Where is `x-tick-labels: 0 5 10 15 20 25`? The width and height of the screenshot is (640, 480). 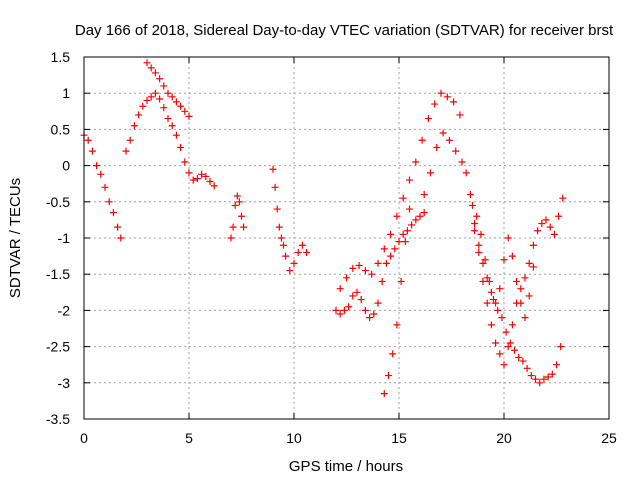 x-tick-labels: 0 5 10 15 20 25 is located at coordinates (348, 438).